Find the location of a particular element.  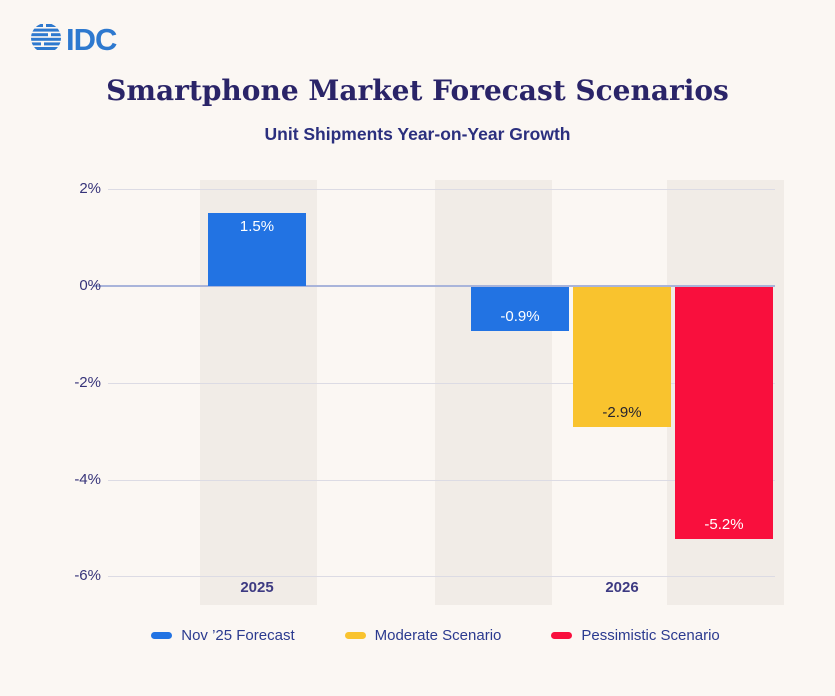

y-axis-tick-label: -6% is located at coordinates (87, 575).